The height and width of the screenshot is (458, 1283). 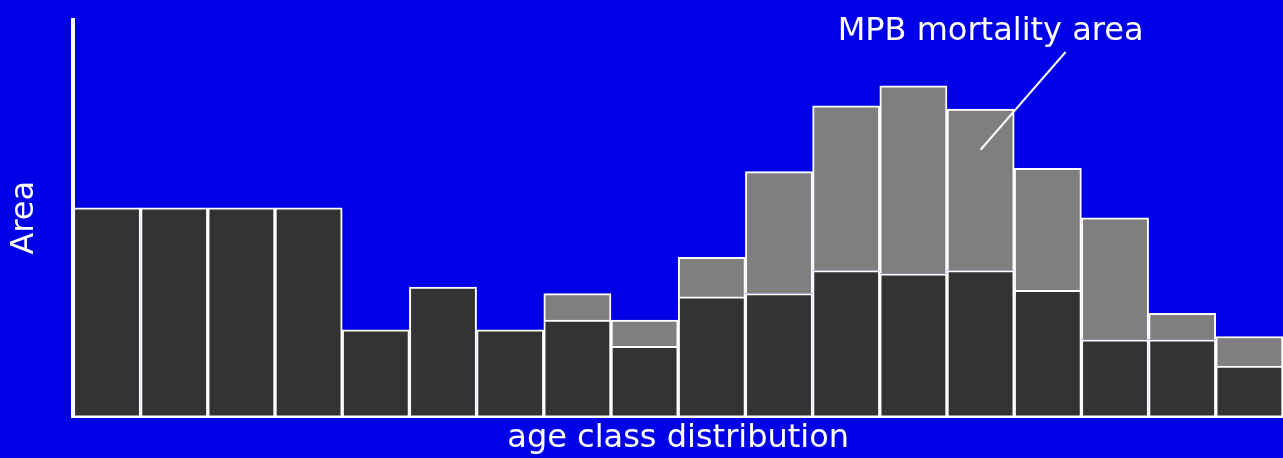 What do you see at coordinates (990, 29) in the screenshot?
I see `series-label: MPB mortality area` at bounding box center [990, 29].